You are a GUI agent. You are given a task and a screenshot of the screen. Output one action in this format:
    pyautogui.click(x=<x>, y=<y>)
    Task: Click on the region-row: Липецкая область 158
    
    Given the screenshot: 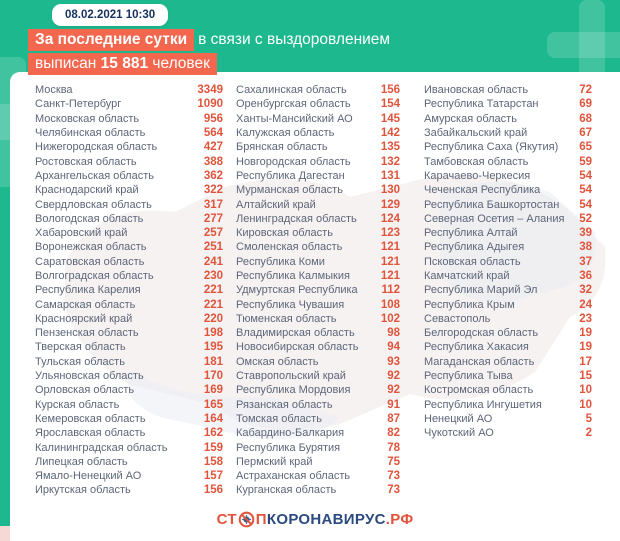 What is the action you would take?
    pyautogui.click(x=129, y=462)
    